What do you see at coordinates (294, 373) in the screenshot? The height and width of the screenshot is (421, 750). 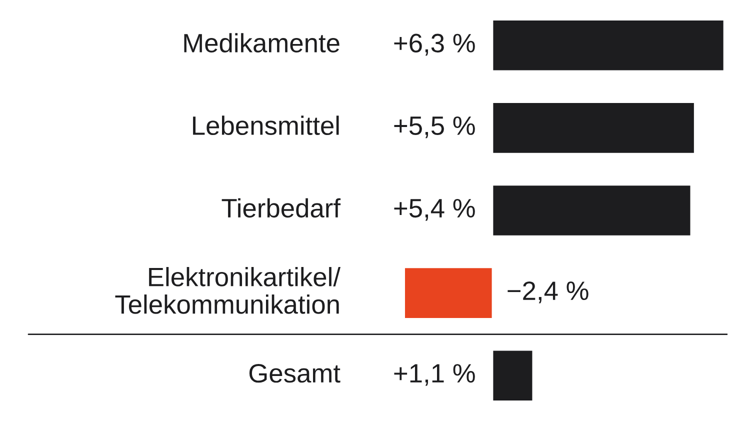 I see `y-tick-label: Gesamt` at bounding box center [294, 373].